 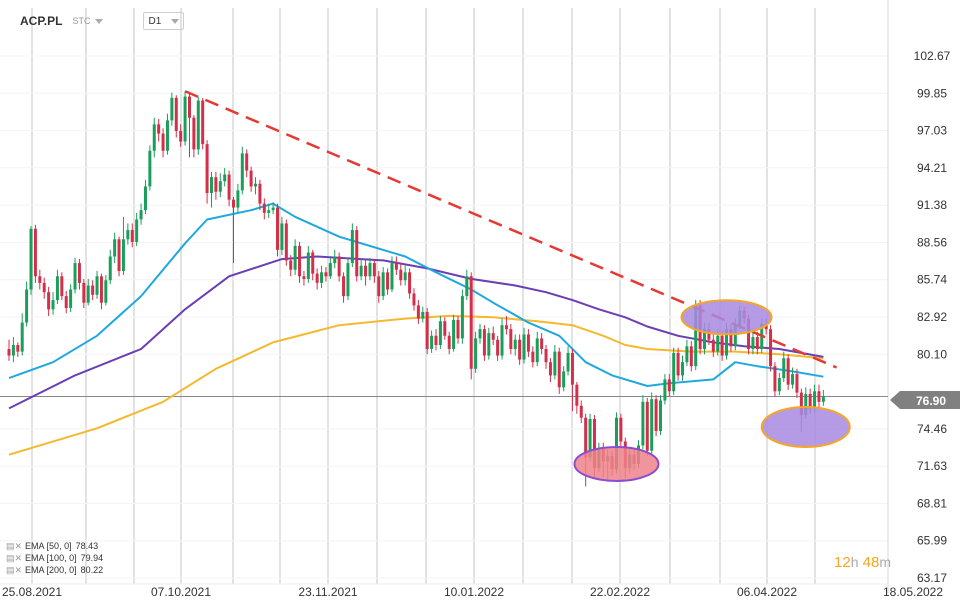 What do you see at coordinates (767, 592) in the screenshot?
I see `x-tick-label: 06.04.2022` at bounding box center [767, 592].